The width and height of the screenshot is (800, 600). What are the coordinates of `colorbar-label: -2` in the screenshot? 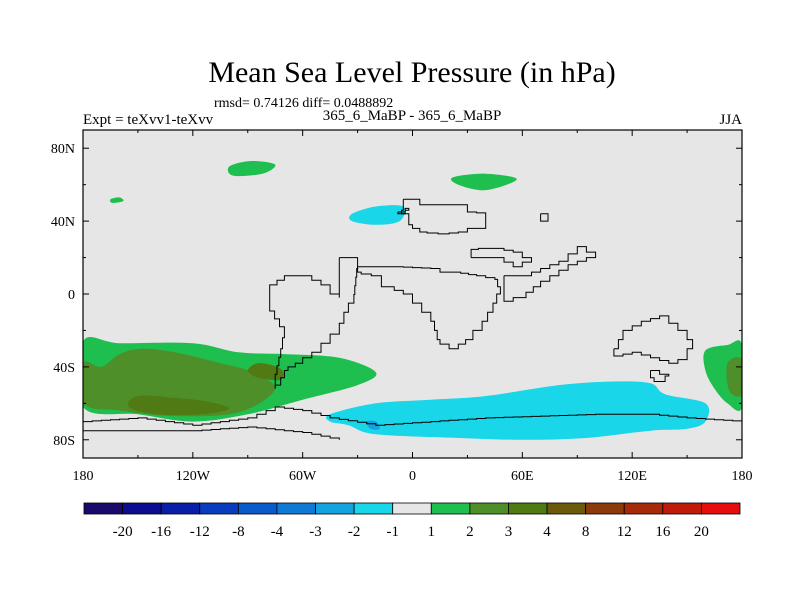 It's located at (354, 532).